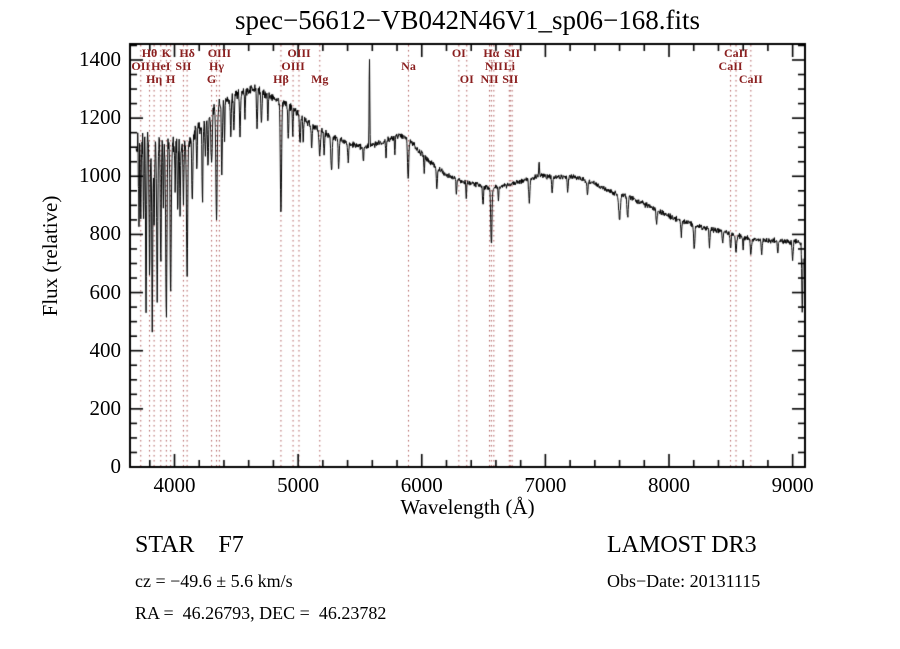  What do you see at coordinates (682, 545) in the screenshot?
I see `survey-release: LAMOST DR3` at bounding box center [682, 545].